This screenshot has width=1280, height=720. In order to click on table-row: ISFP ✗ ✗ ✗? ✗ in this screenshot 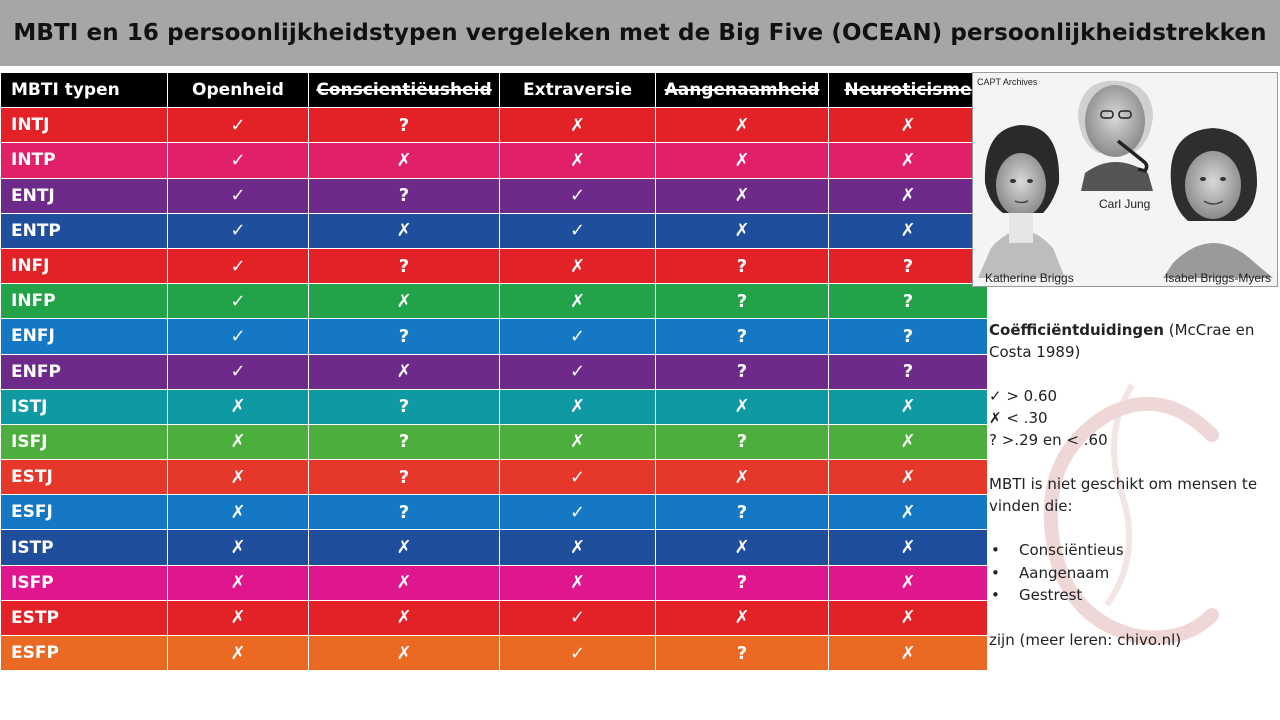, I will do `click(494, 582)`.